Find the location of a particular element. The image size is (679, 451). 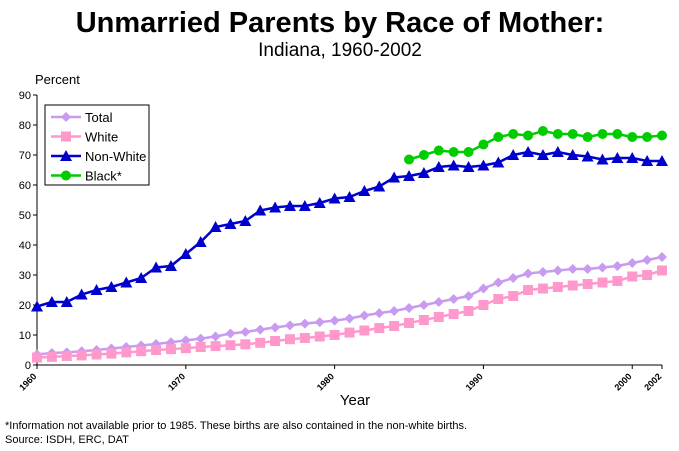

chart-title: Unmarried Parents by Race of Mother: is located at coordinates (340, 23).